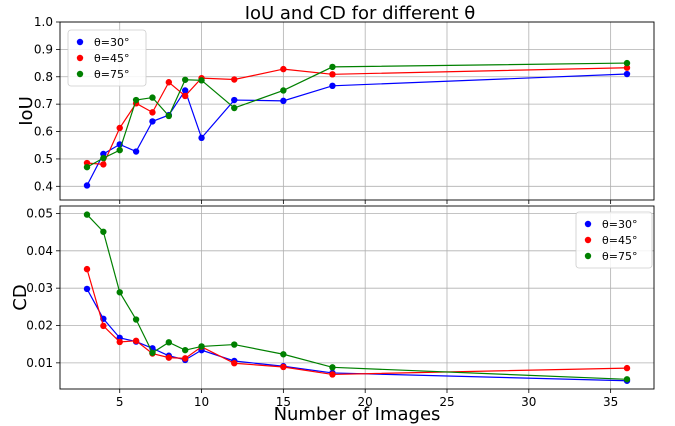  I want to click on chart-title: IoU and CD for different θ, so click(360, 13).